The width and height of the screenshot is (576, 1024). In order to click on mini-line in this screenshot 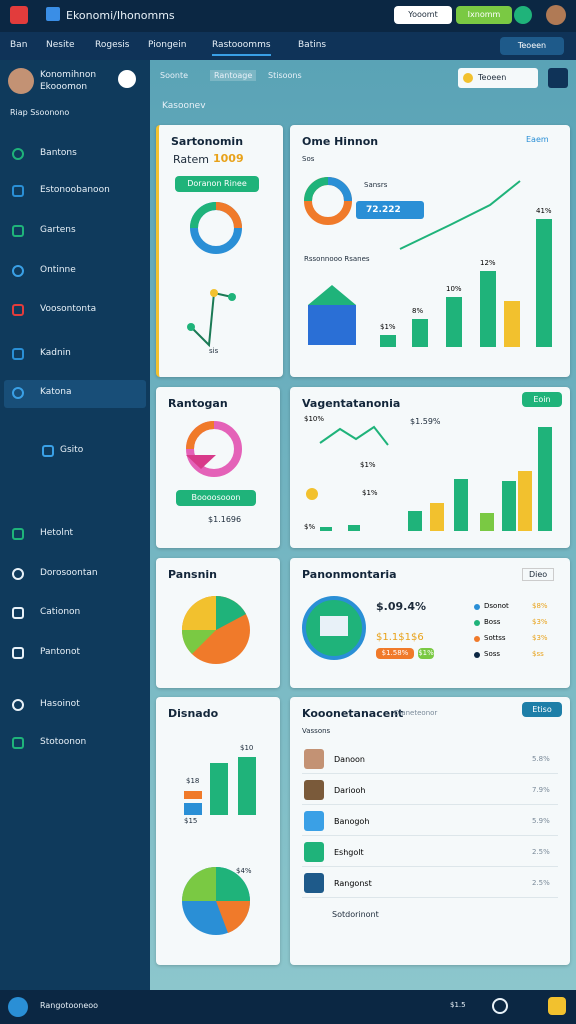, I will do `click(211, 319)`.